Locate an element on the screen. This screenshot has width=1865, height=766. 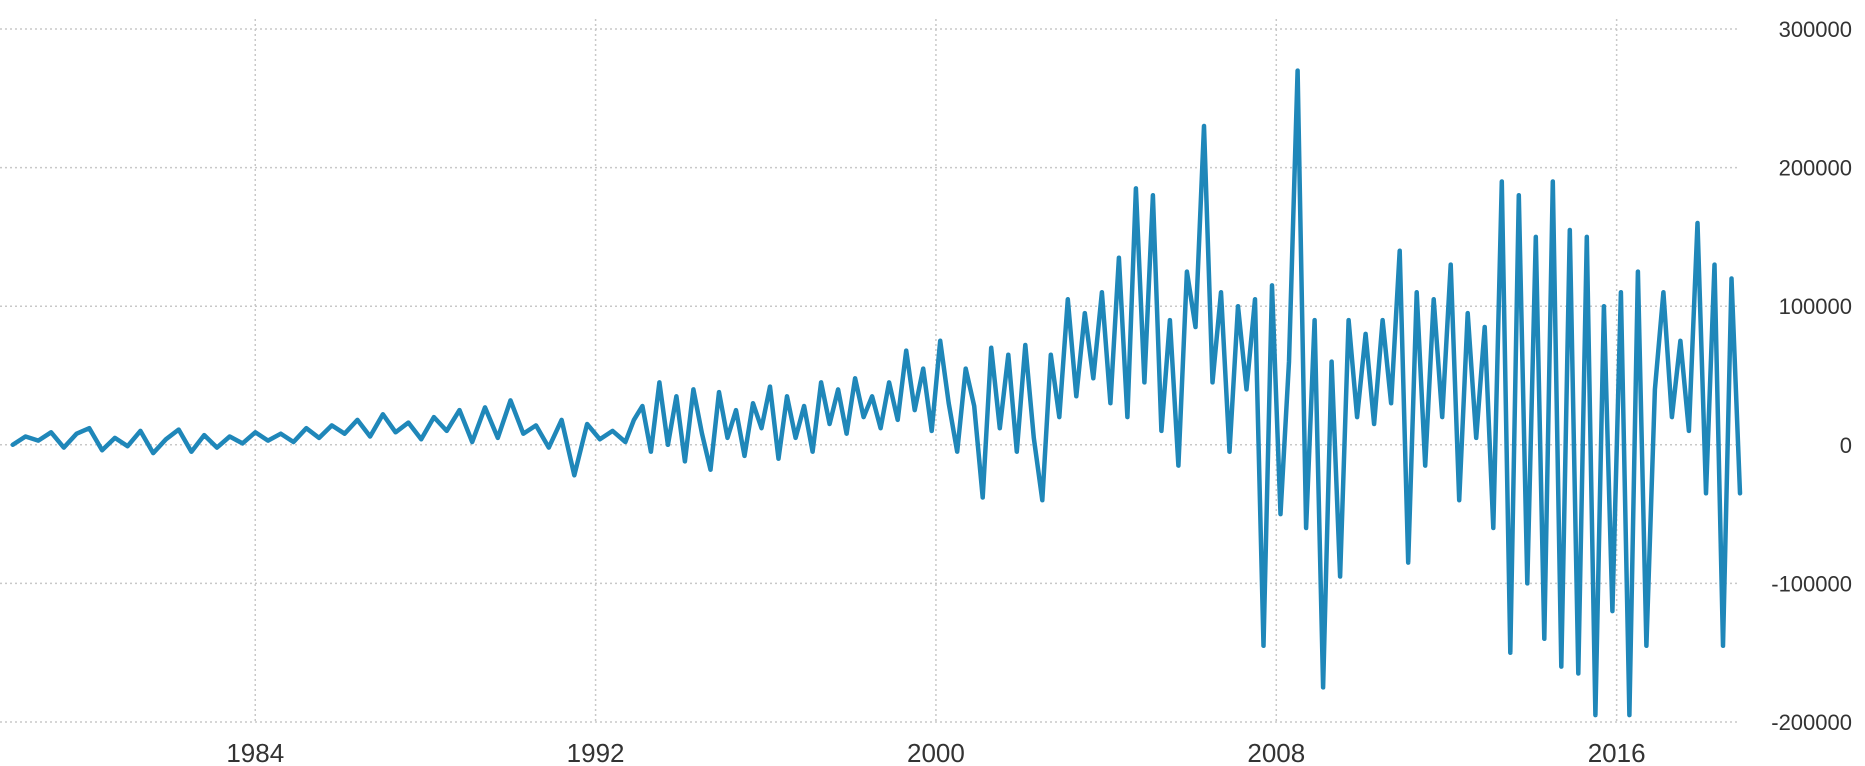
x-tick-label: 1992 is located at coordinates (596, 752).